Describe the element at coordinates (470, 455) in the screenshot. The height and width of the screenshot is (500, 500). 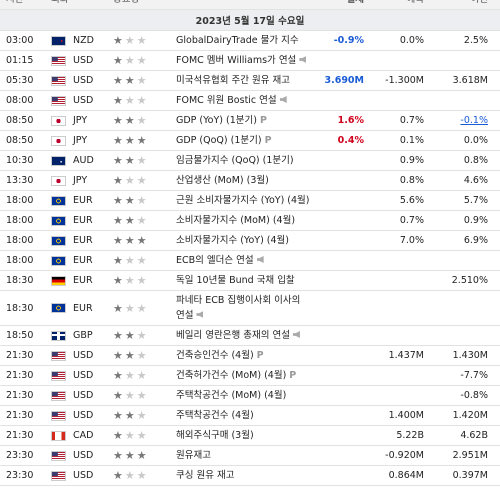
I see `previous: 2.951M` at that location.